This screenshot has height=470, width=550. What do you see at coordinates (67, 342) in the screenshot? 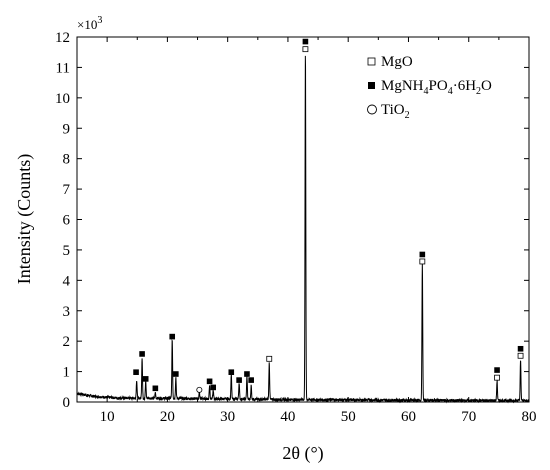
I see `y-tick-label: 2` at bounding box center [67, 342].